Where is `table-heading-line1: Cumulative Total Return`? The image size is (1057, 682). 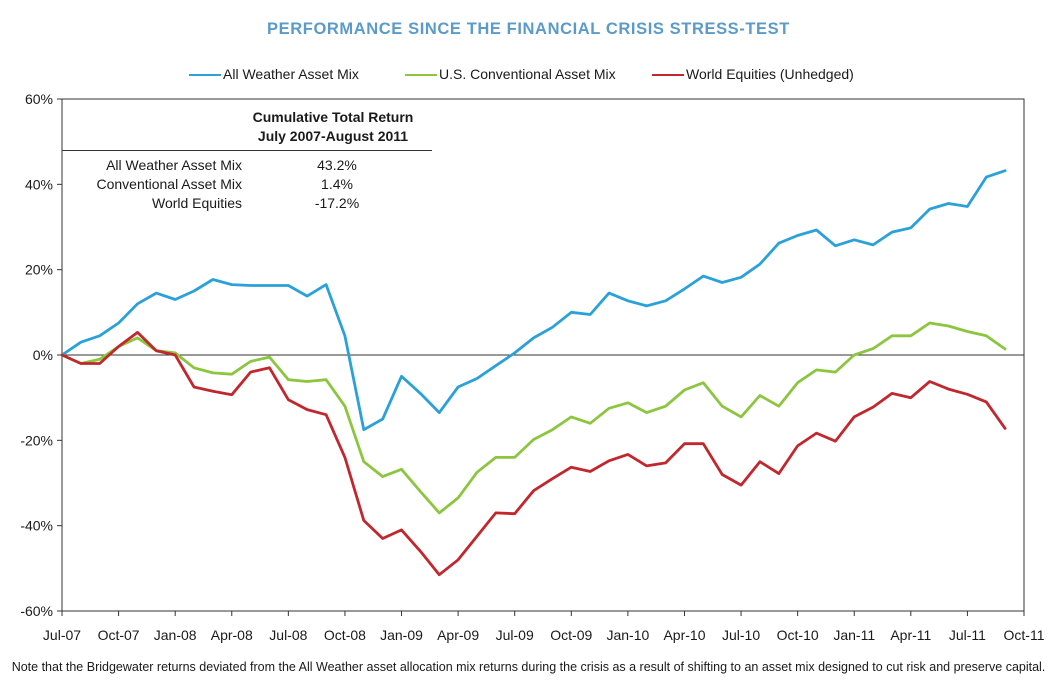 table-heading-line1: Cumulative Total Return is located at coordinates (333, 117).